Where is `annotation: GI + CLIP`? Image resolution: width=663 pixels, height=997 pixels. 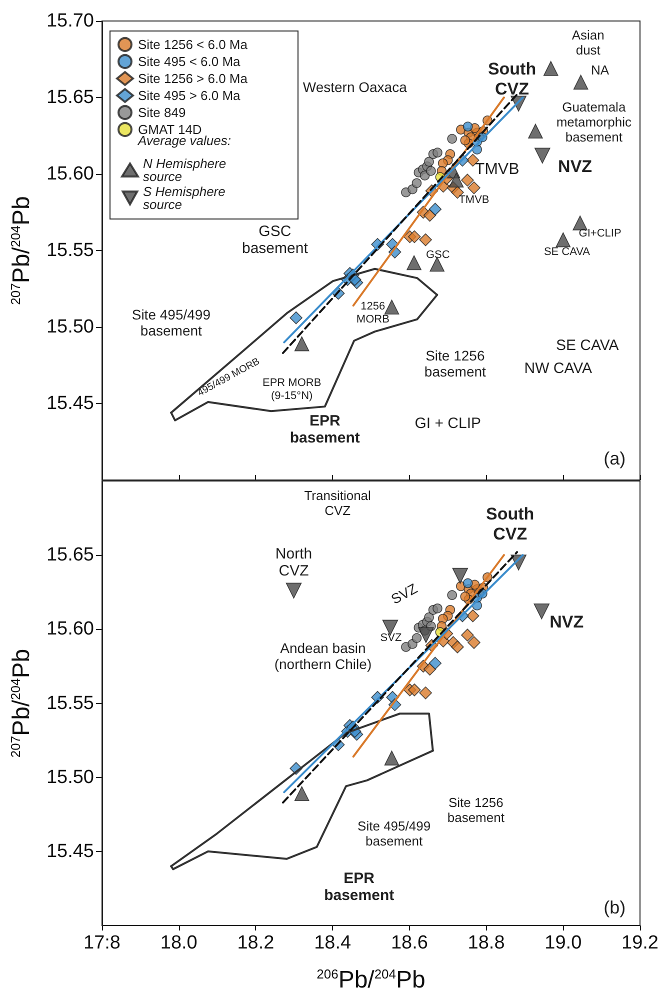 annotation: GI + CLIP is located at coordinates (447, 423).